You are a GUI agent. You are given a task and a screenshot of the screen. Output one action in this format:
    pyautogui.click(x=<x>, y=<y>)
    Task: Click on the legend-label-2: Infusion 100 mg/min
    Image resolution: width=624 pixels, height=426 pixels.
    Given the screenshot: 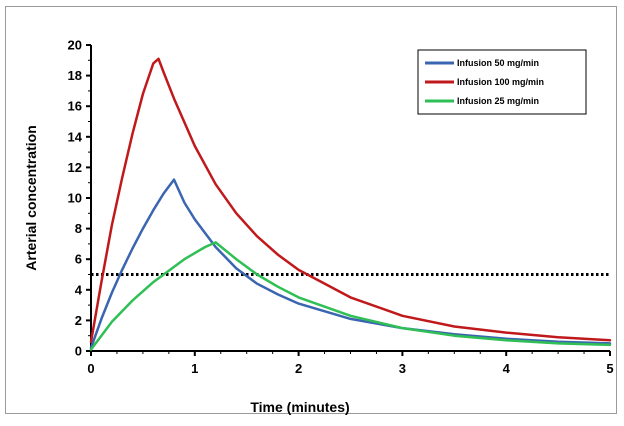 What is the action you would take?
    pyautogui.click(x=500, y=82)
    